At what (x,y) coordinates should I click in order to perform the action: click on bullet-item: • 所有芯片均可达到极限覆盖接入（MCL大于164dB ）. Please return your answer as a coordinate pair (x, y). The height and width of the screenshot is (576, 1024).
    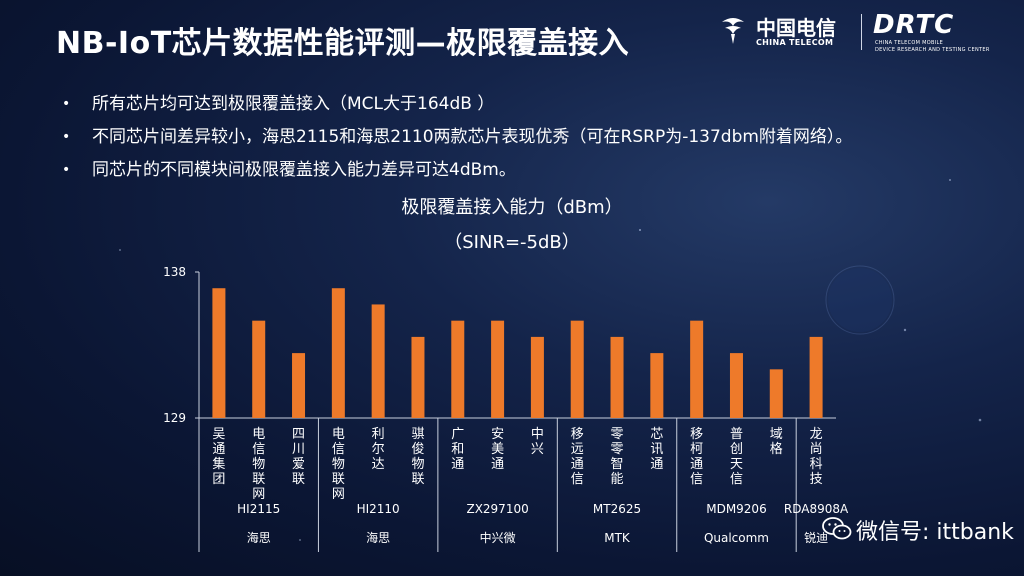
    Looking at the image, I should click on (457, 104).